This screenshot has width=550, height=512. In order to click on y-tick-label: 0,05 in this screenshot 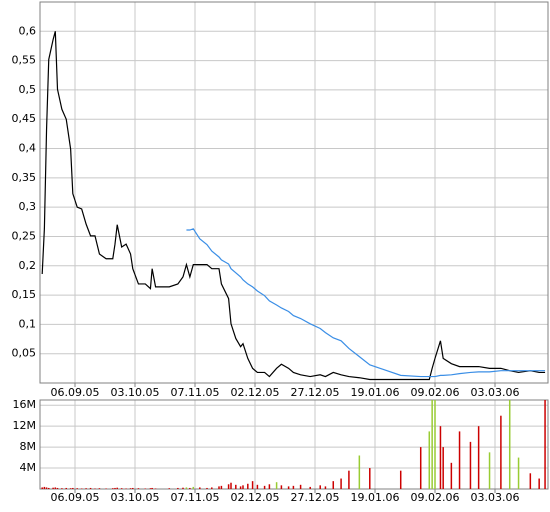, I will do `click(24, 353)`.